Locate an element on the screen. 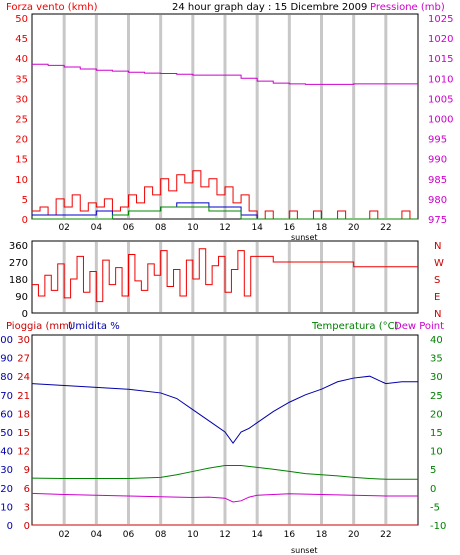 This screenshot has width=460, height=555. wind-tick-label: 0 is located at coordinates (25, 220).